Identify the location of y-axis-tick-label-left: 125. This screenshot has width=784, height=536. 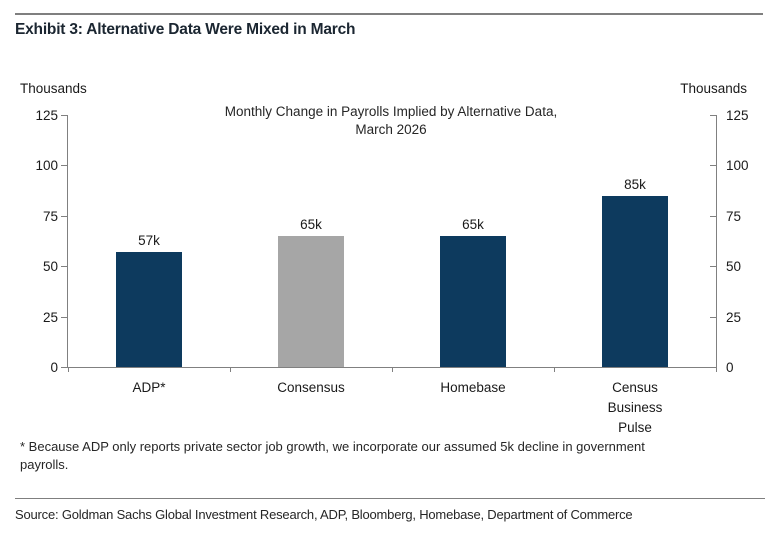
(46, 115).